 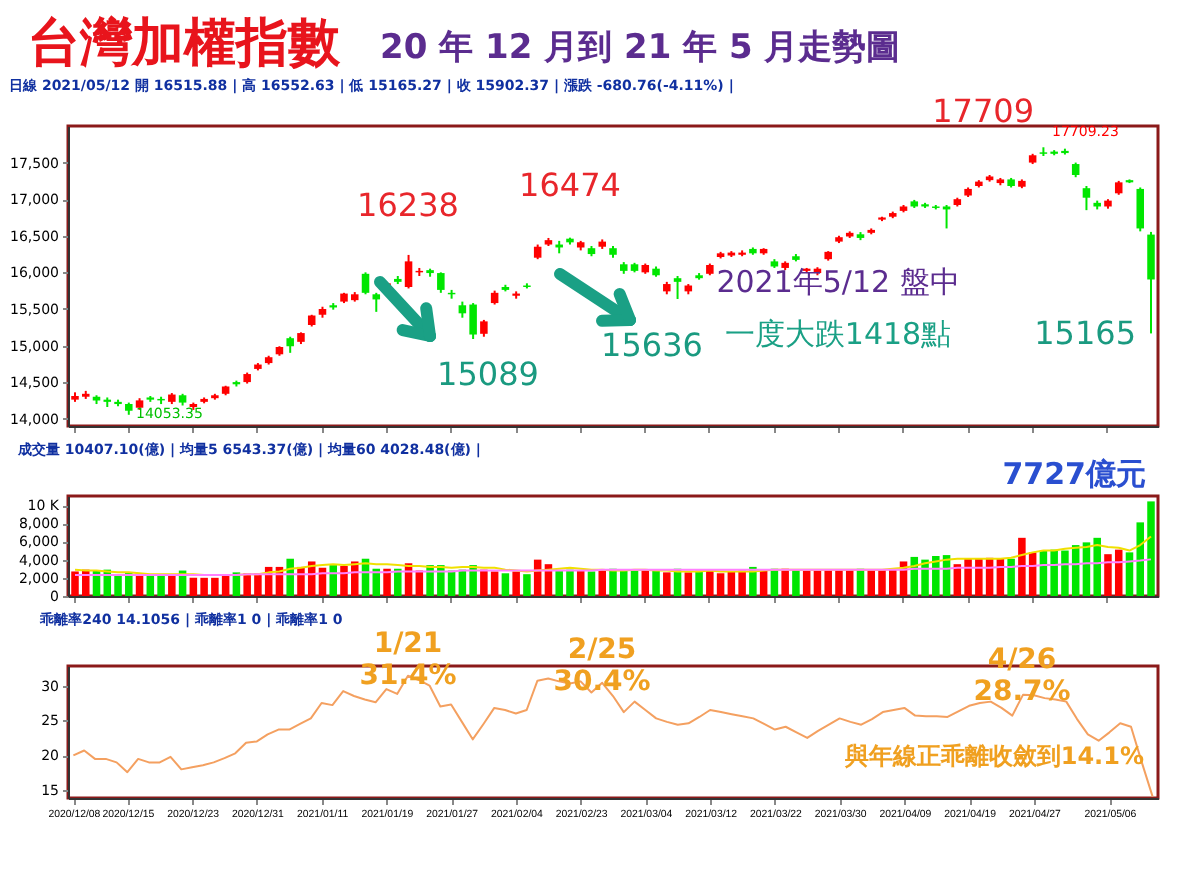 I want to click on annotation: 一度大跌1418點, so click(x=838, y=334).